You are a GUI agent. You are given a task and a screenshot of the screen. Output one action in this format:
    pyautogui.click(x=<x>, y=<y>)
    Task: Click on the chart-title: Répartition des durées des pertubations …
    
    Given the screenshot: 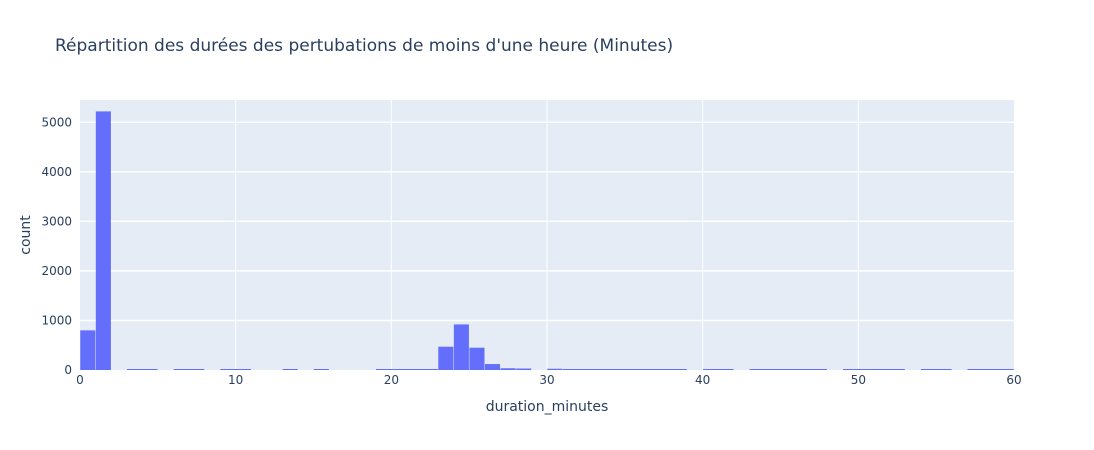 What is the action you would take?
    pyautogui.click(x=364, y=46)
    